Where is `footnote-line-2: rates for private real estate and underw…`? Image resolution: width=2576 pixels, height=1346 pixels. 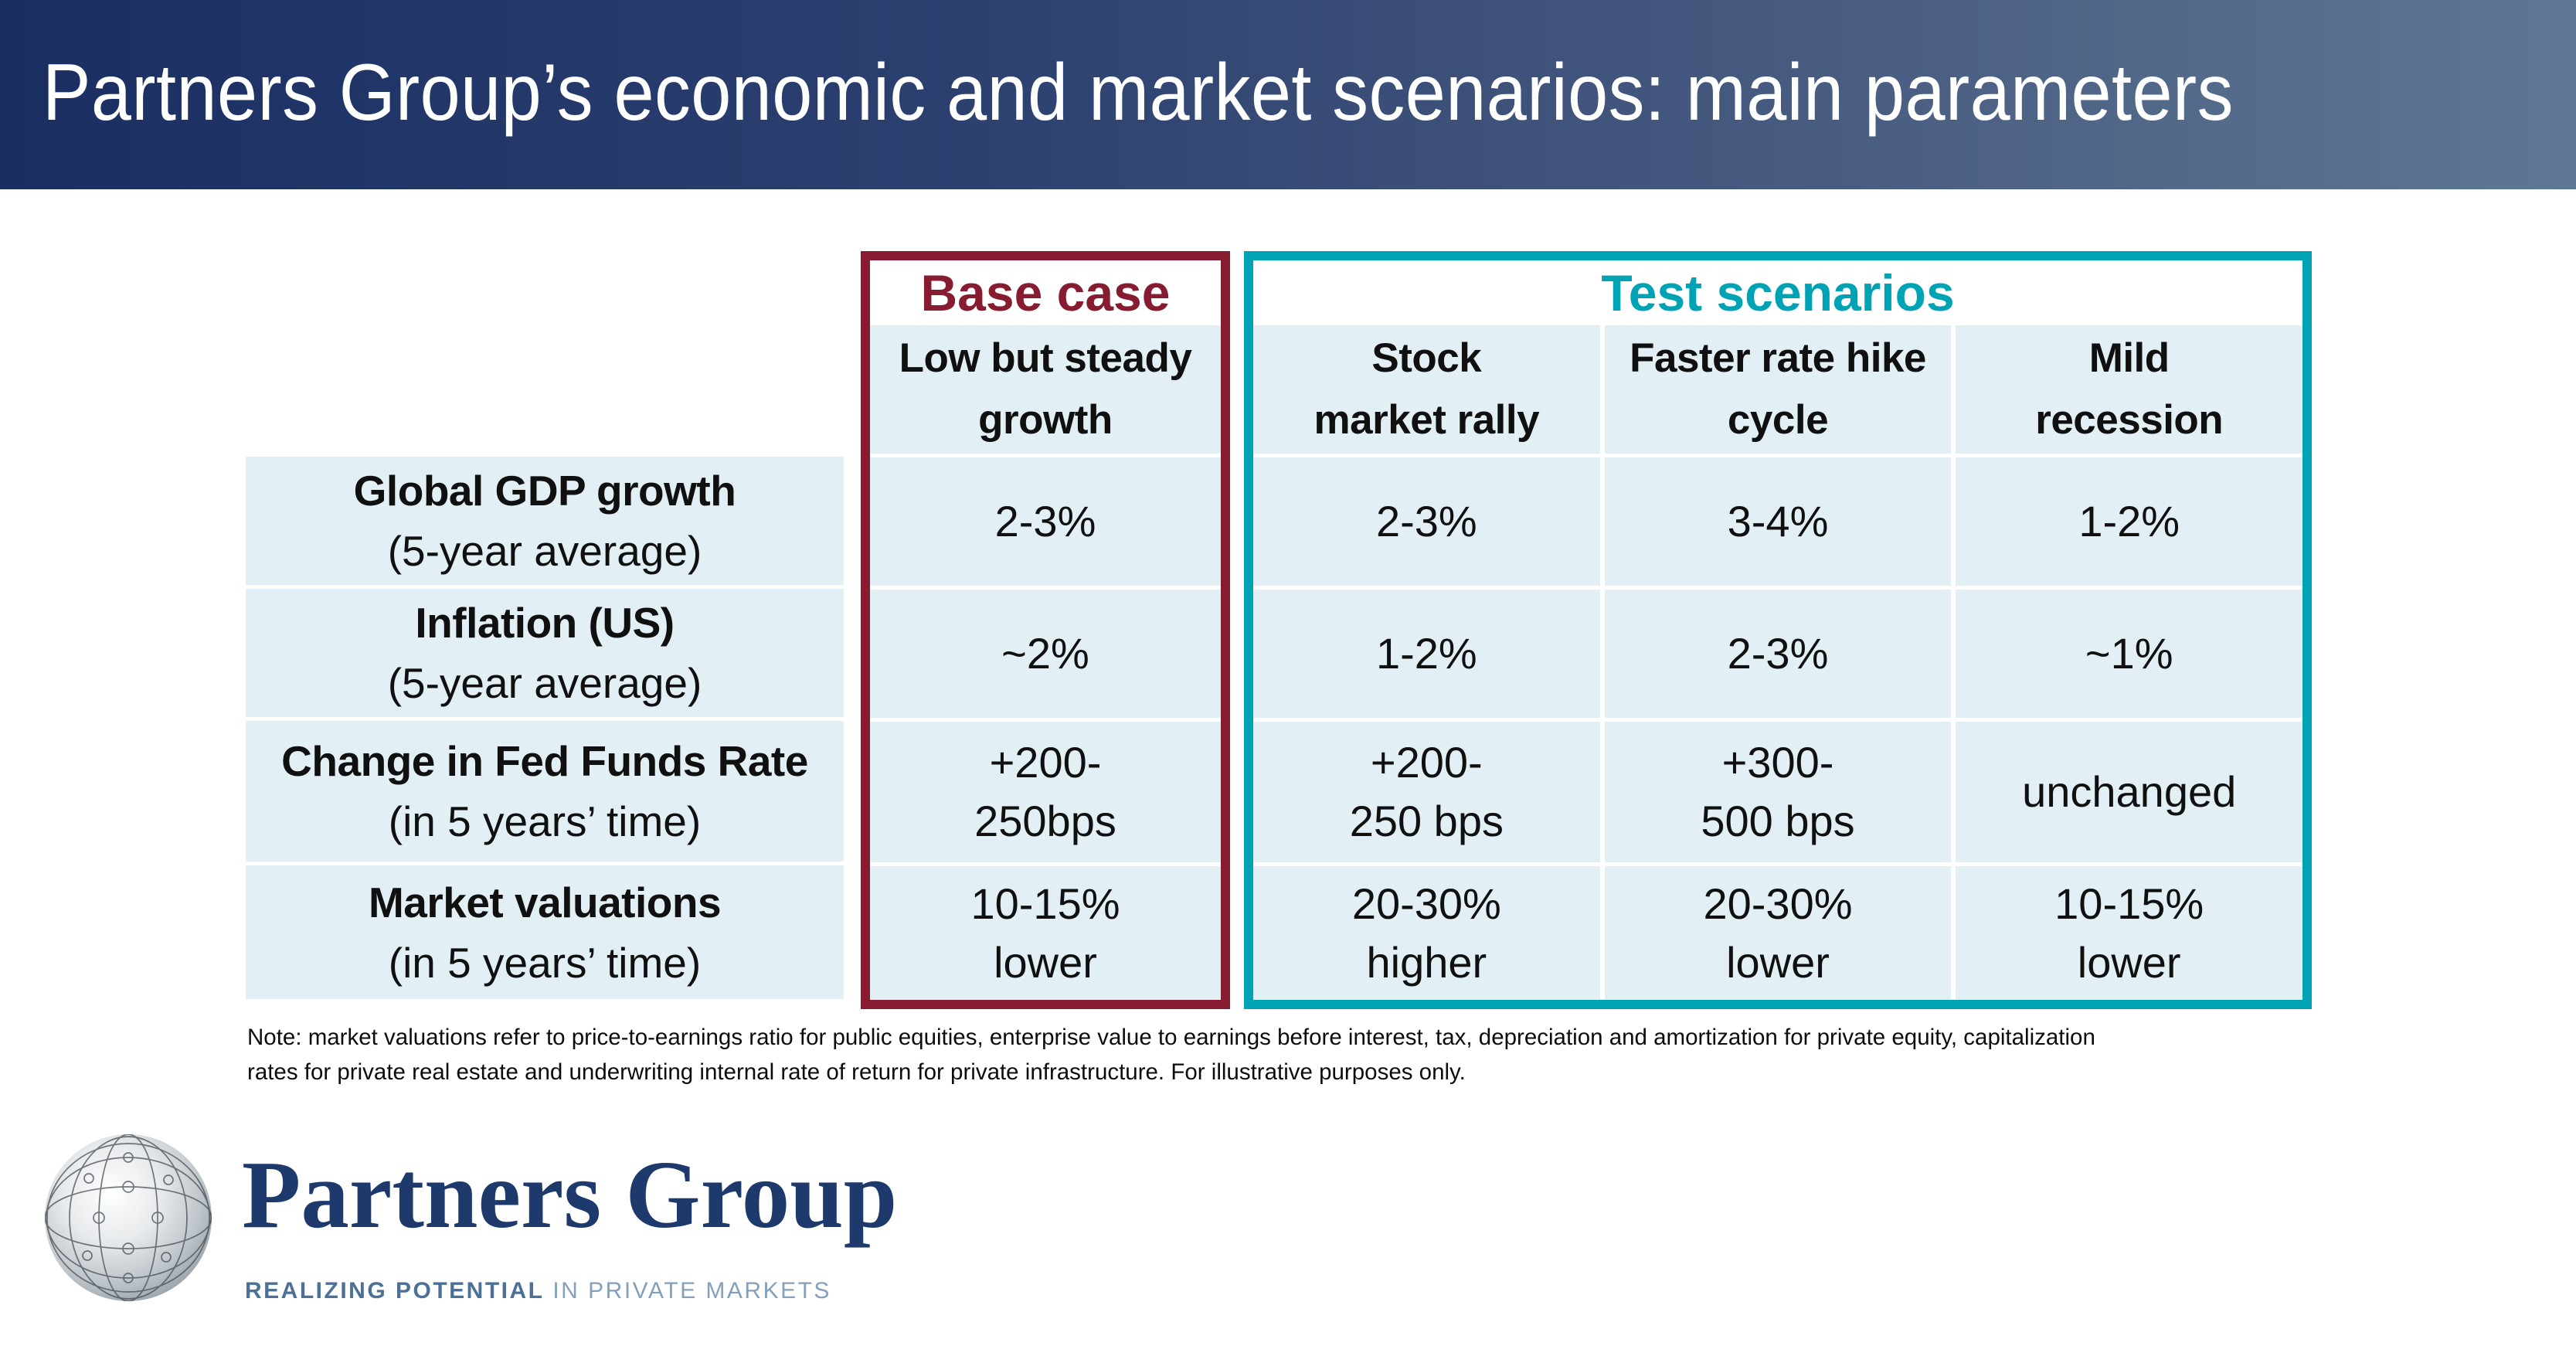 footnote-line-2: rates for private real estate and underw… is located at coordinates (856, 1072).